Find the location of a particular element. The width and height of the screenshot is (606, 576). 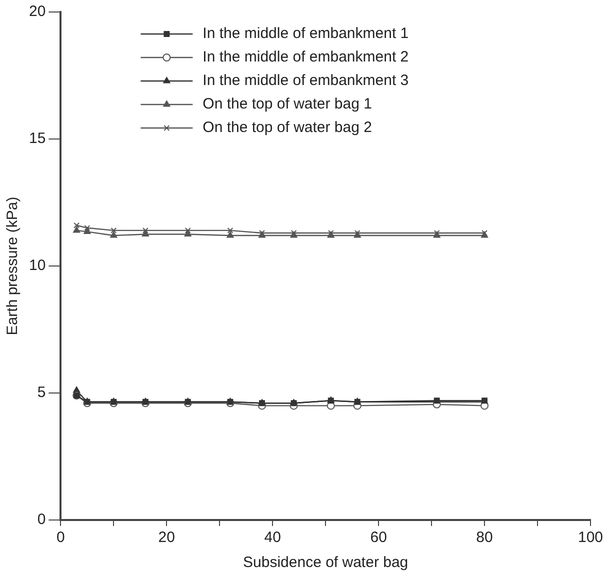

y-tick-label: 0 is located at coordinates (41, 519).